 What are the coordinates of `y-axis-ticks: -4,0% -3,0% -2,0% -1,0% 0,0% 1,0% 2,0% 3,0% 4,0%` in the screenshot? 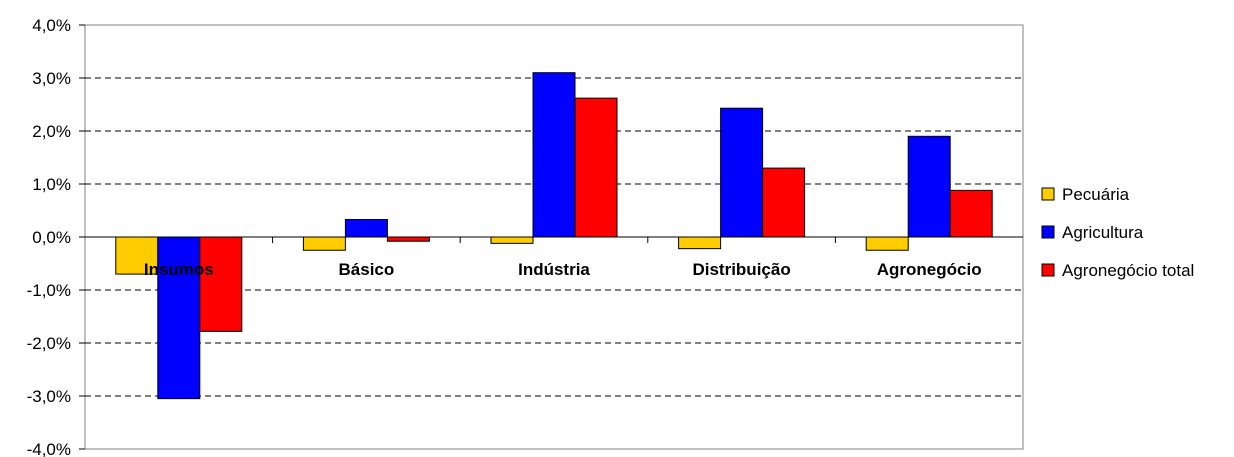 It's located at (56, 236).